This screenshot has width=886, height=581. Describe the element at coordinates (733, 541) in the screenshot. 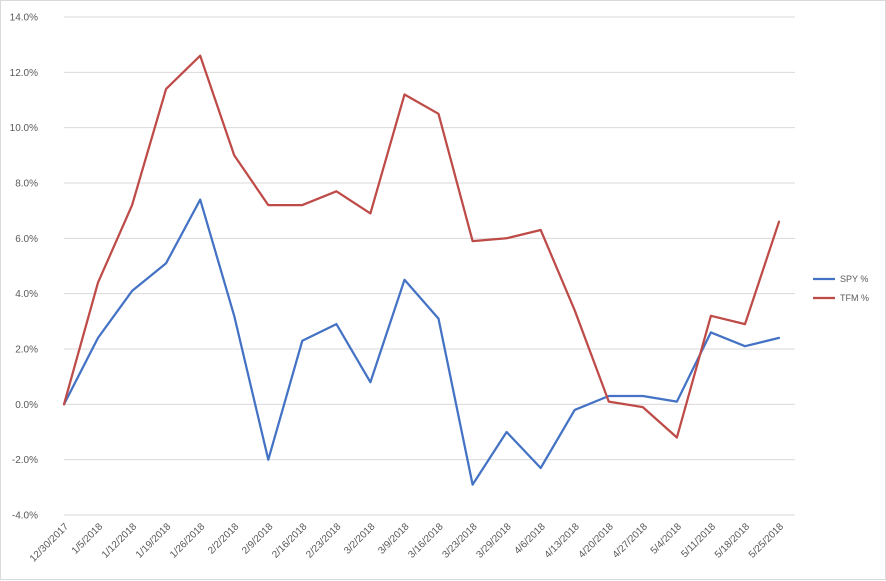

I see `x-tick-label: 5/18/2018` at that location.